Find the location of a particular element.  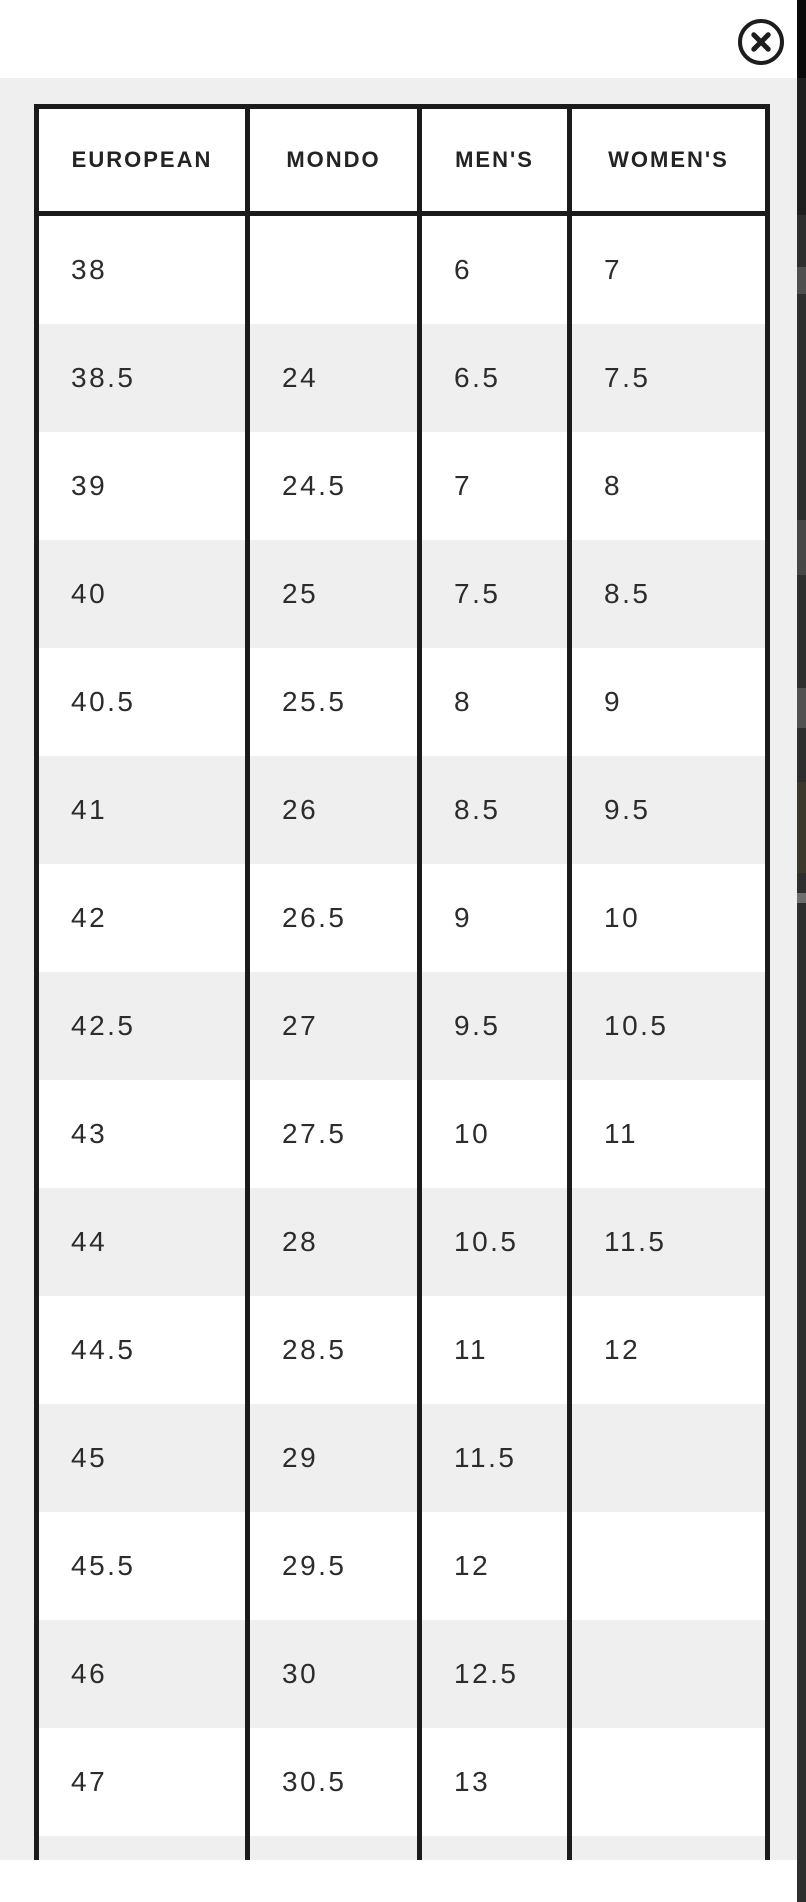

table-row: 45.5 29.5 12 is located at coordinates (402, 1566).